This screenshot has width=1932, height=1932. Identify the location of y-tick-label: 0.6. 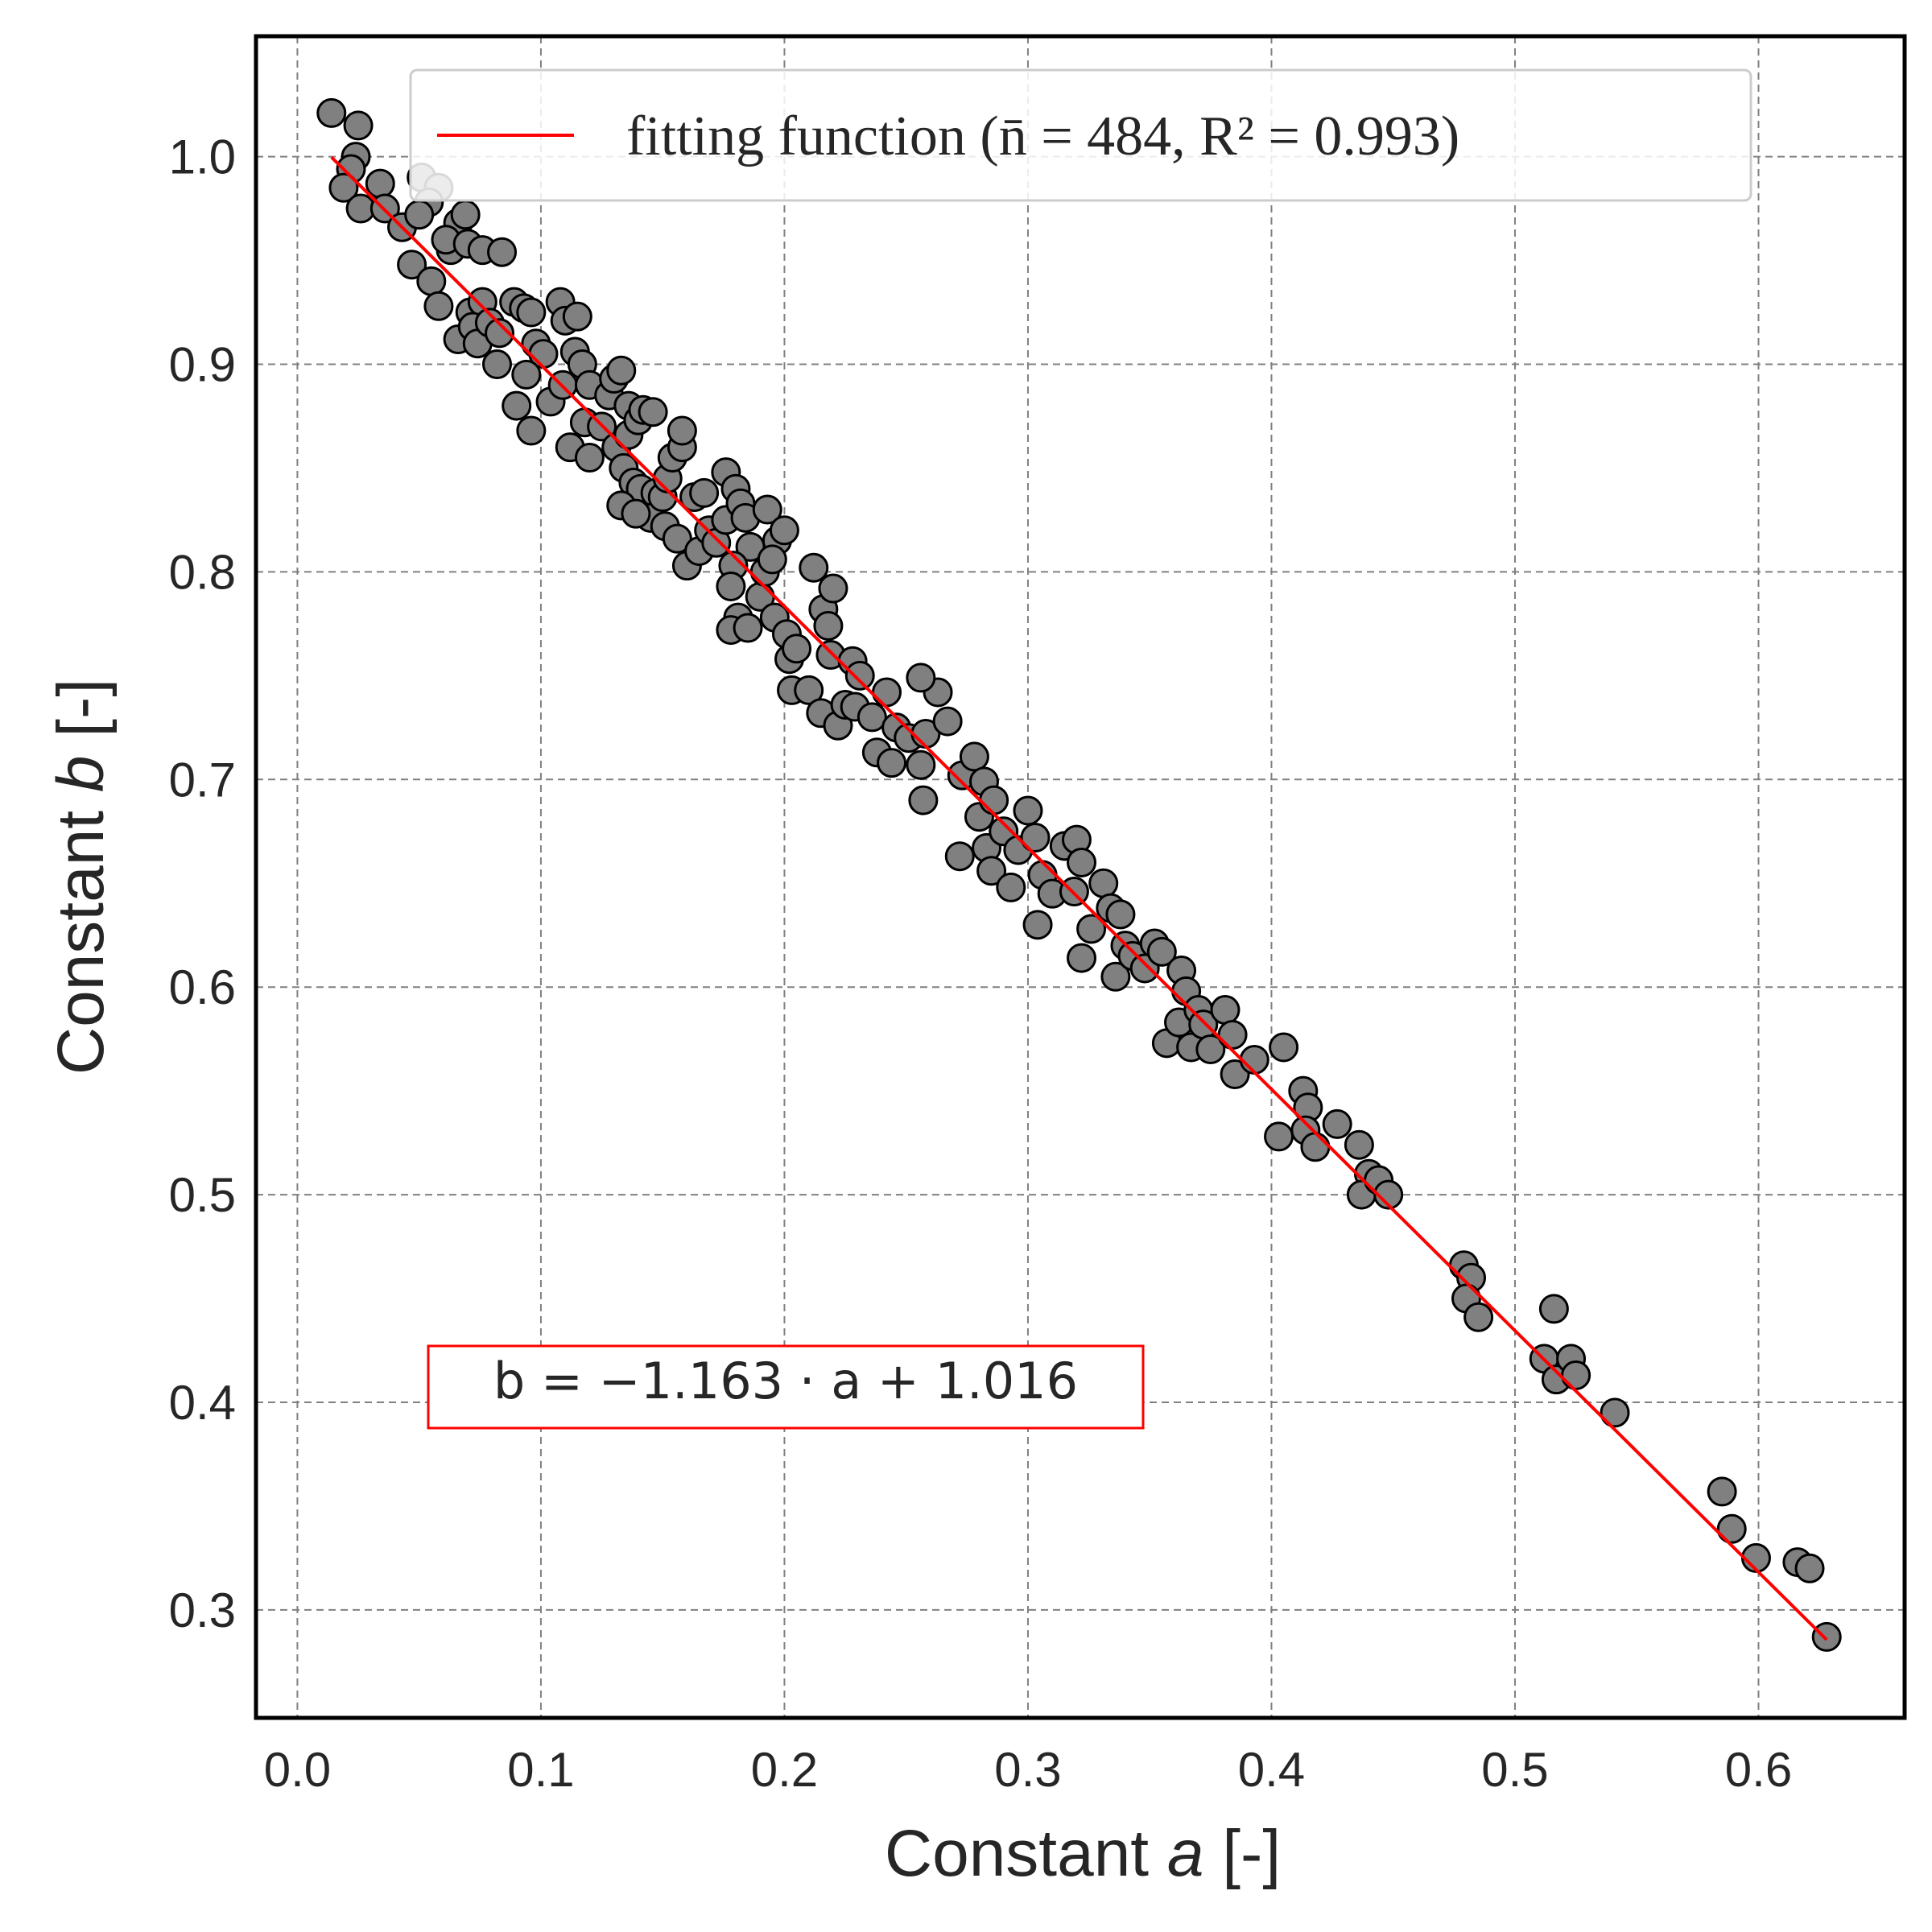
(202, 987).